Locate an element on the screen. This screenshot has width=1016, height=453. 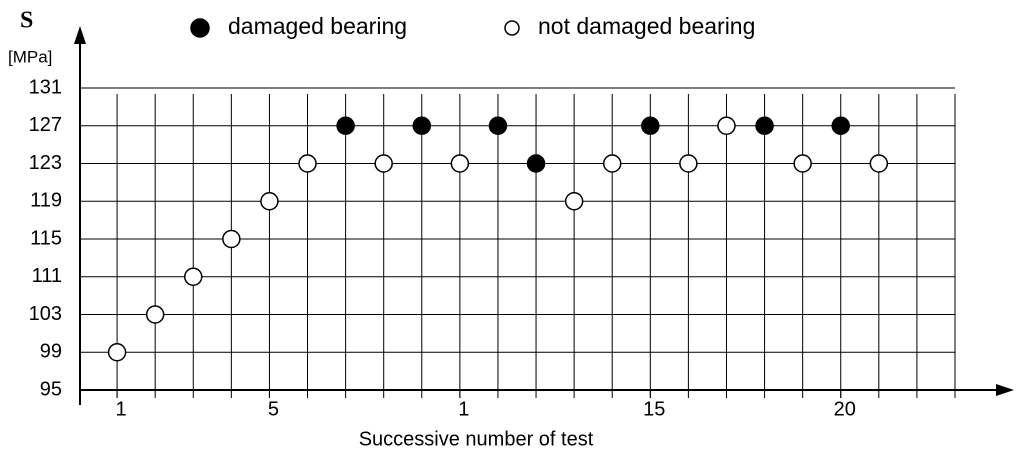
y-tick-label: 111 is located at coordinates (47, 276).